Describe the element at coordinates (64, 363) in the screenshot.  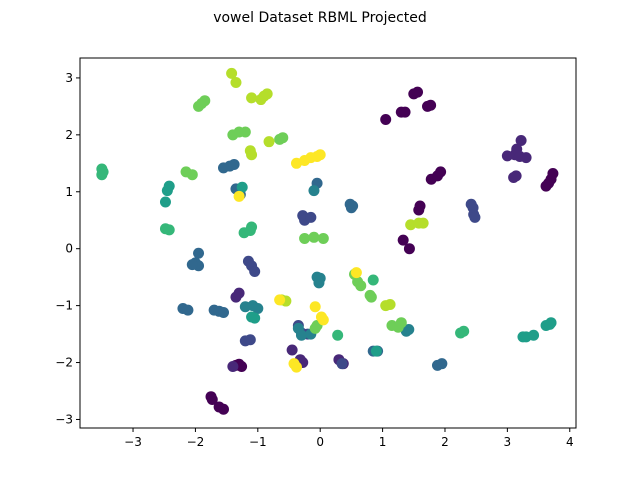
I see `y-tick-label: −2` at that location.